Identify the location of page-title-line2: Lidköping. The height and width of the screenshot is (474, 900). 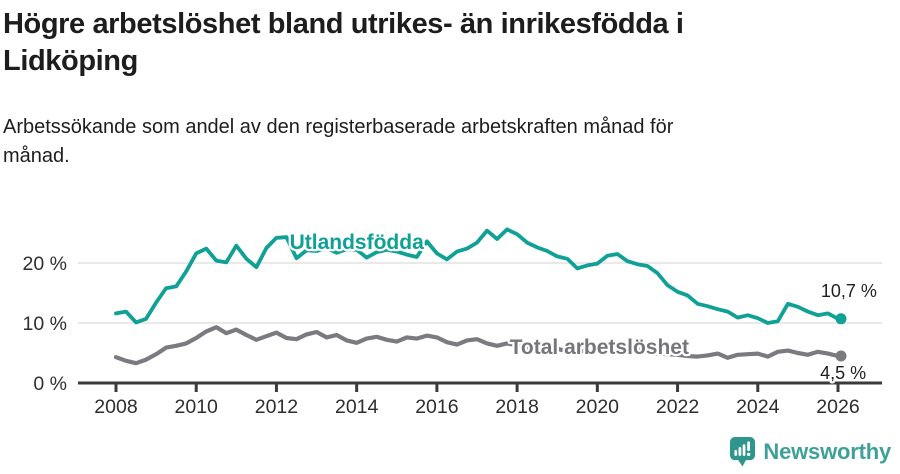
(70, 61).